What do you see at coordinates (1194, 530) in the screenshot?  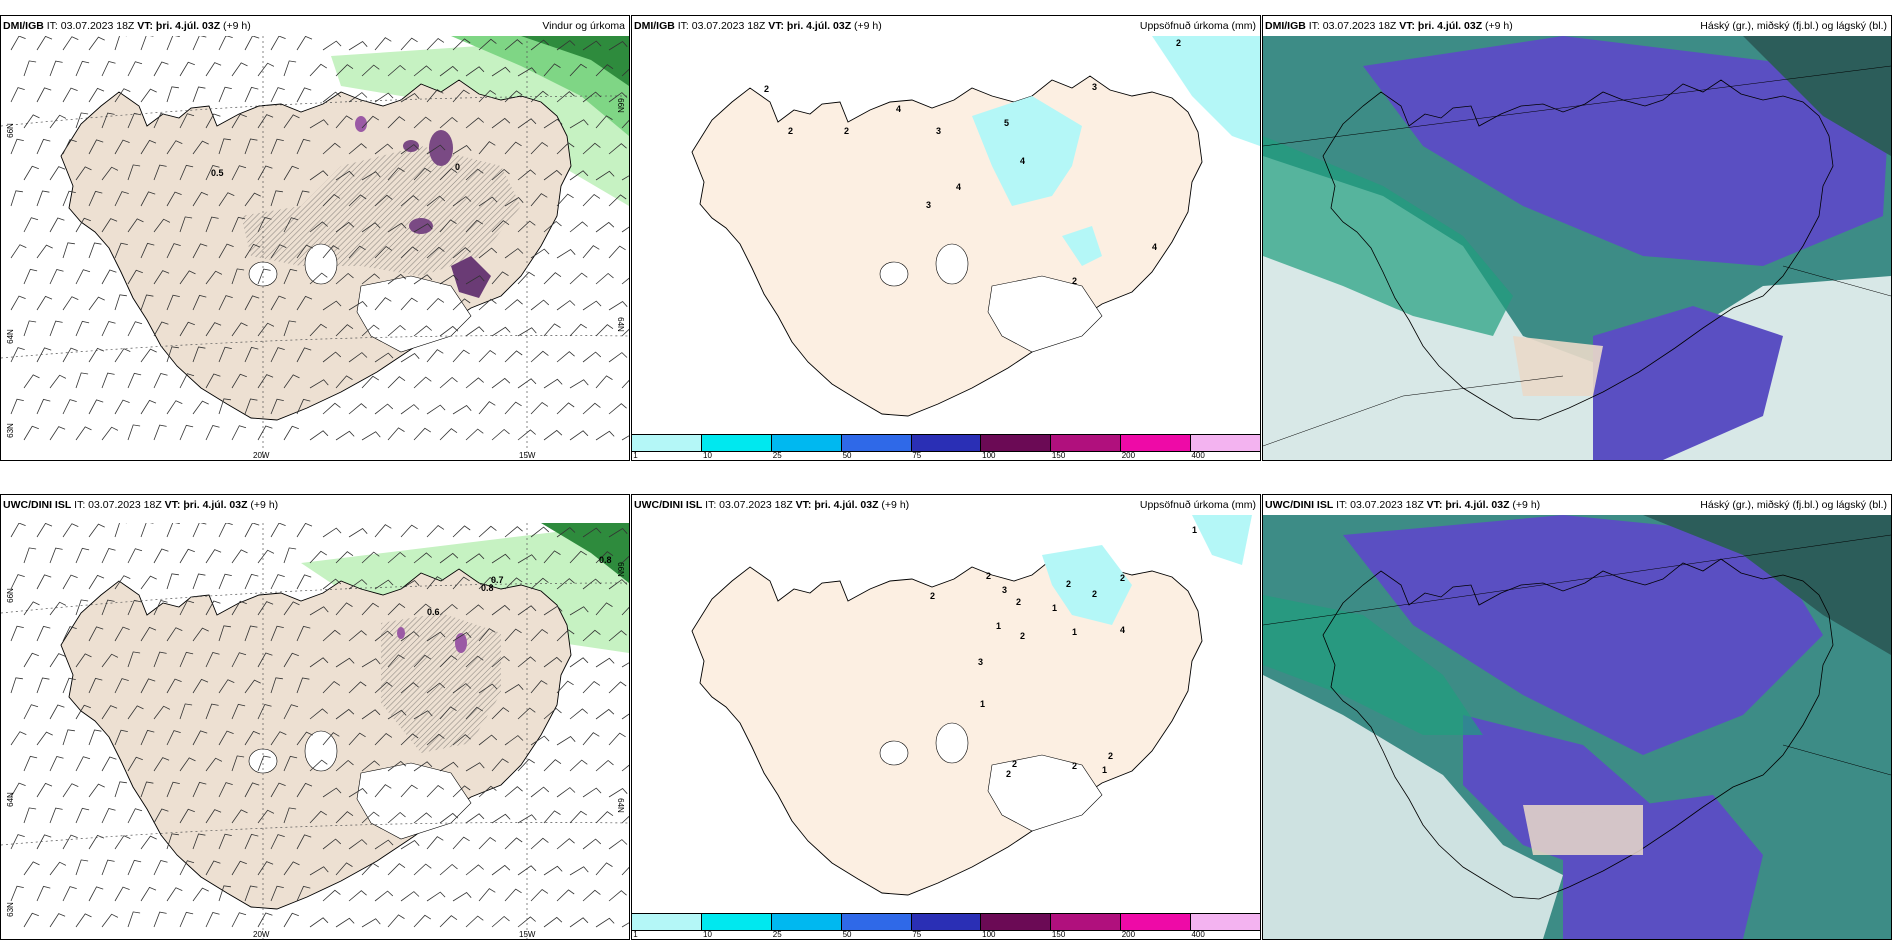 I see `precip-label: 1` at bounding box center [1194, 530].